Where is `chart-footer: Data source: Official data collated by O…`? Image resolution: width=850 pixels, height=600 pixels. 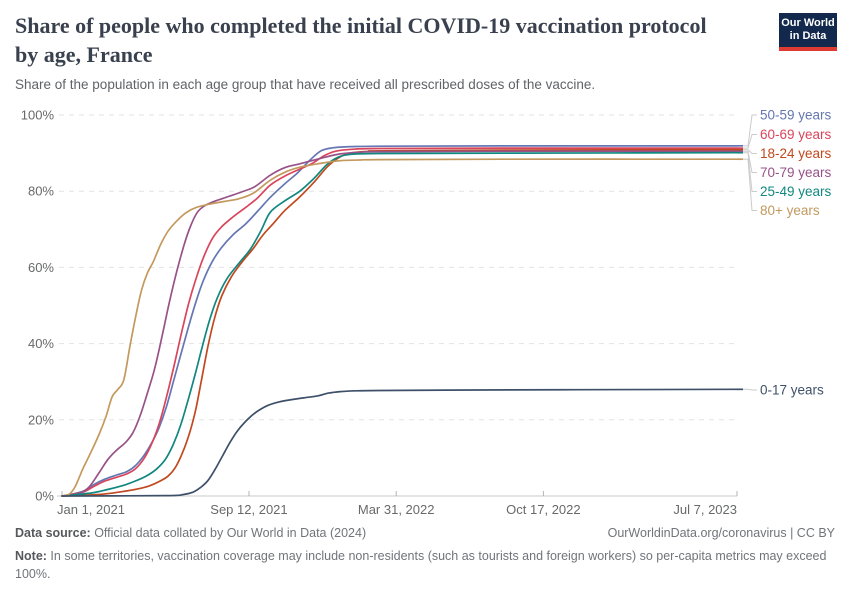 chart-footer: Data source: Official data collated by O… is located at coordinates (425, 554).